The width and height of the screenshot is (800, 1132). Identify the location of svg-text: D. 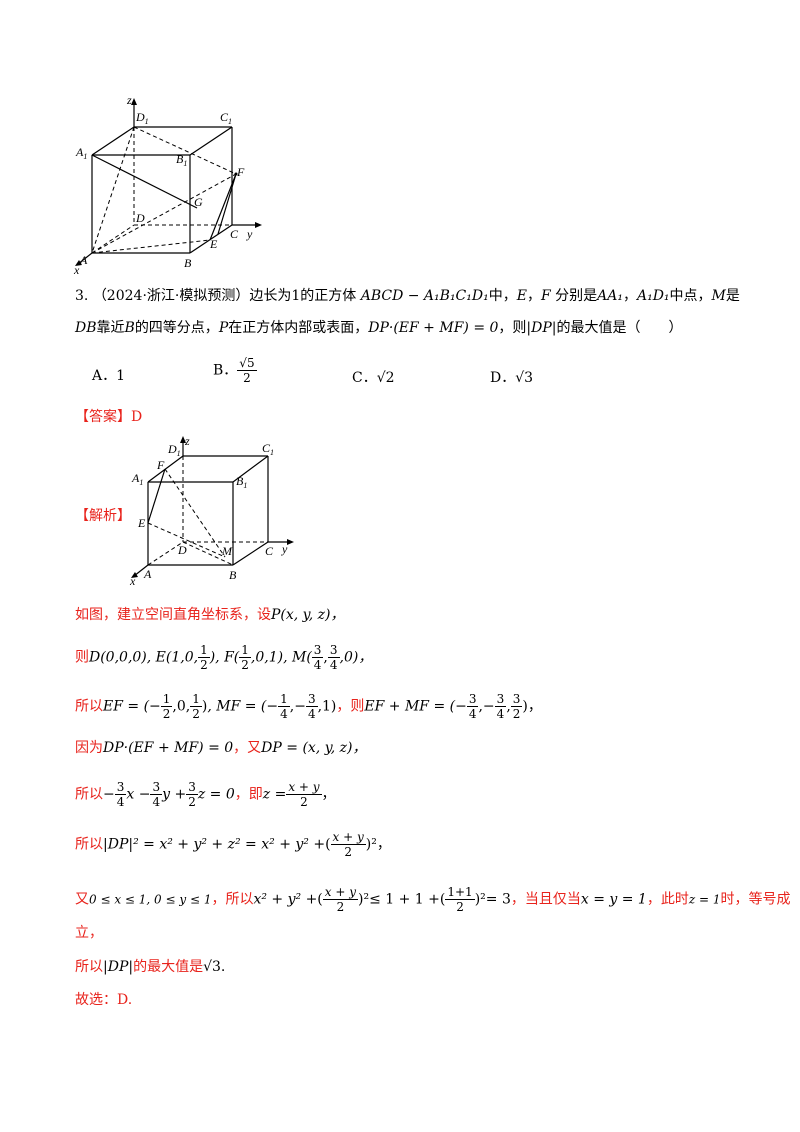
(182, 550).